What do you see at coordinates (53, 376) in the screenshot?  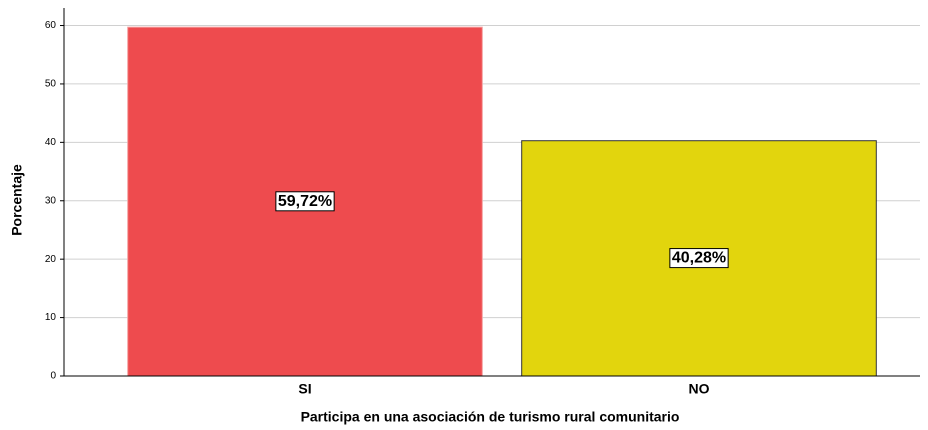 I see `y-tick-label: 0` at bounding box center [53, 376].